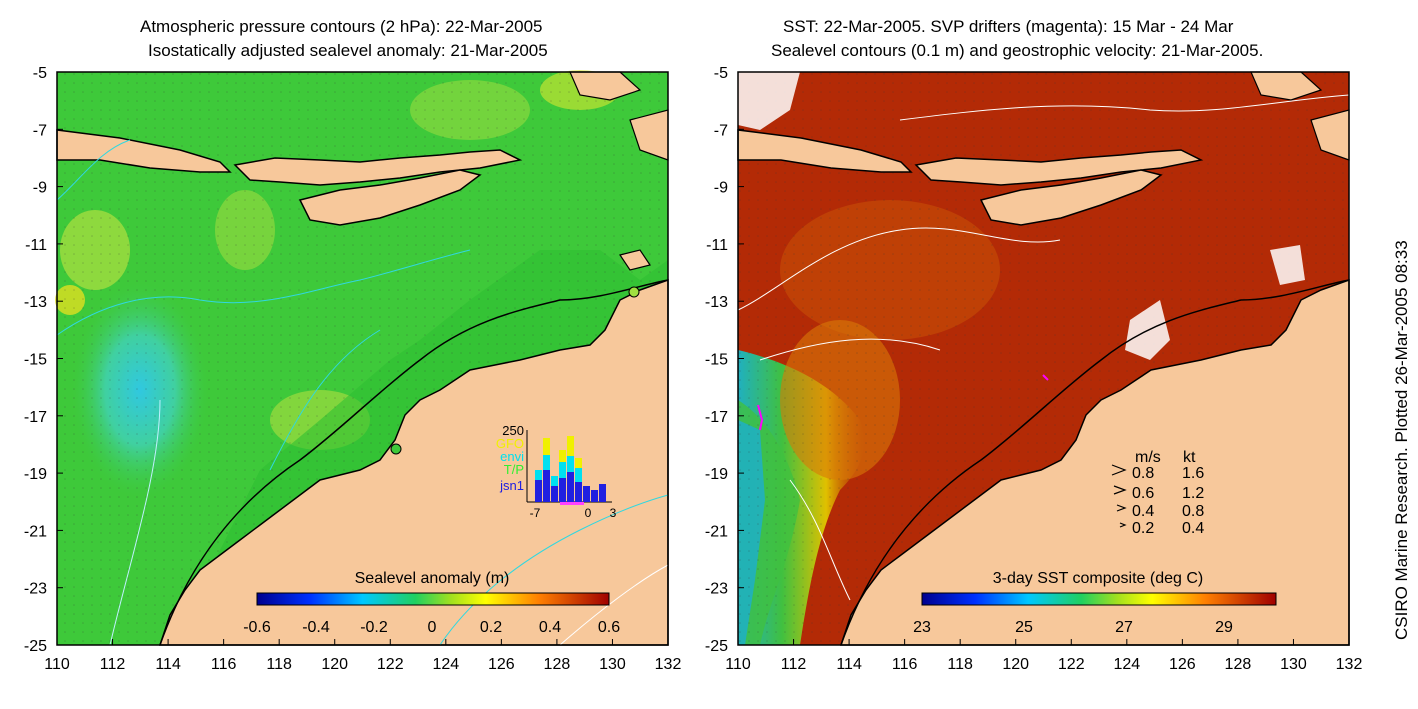 The image size is (1418, 709). Describe the element at coordinates (432, 578) in the screenshot. I see `left-colorbar-label: Sealevel anomaly (m)` at that location.